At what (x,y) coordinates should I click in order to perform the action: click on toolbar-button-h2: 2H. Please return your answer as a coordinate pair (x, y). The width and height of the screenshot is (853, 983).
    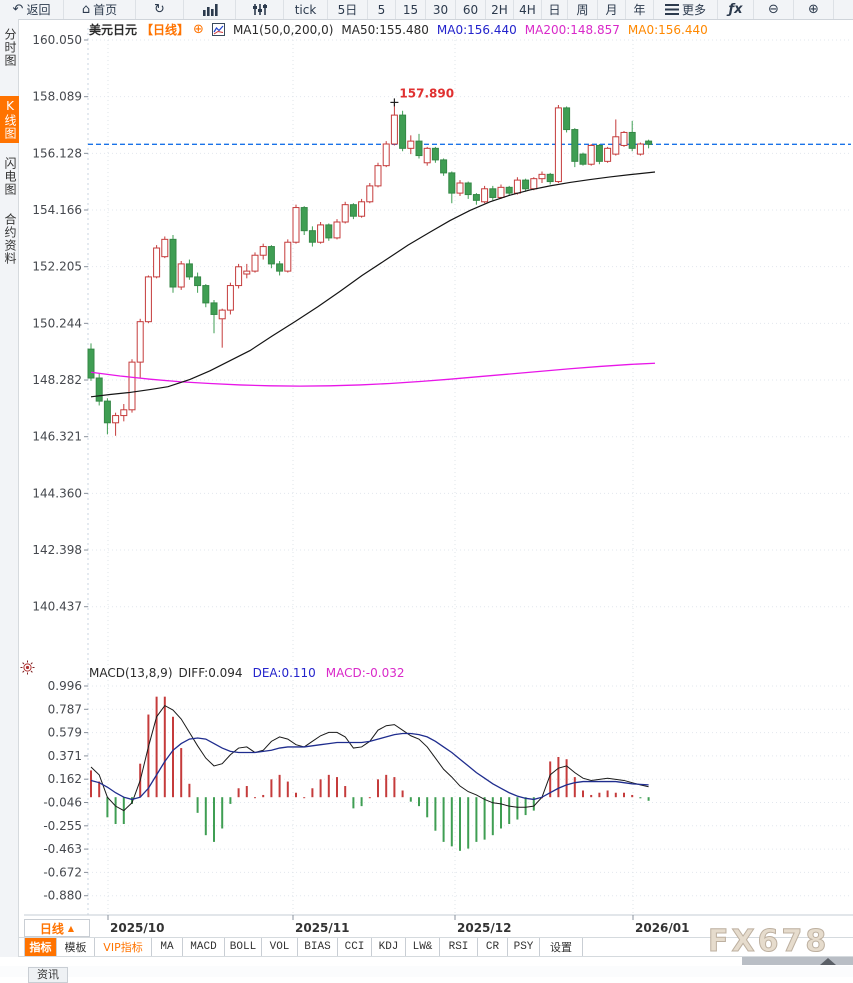
    Looking at the image, I should click on (500, 9).